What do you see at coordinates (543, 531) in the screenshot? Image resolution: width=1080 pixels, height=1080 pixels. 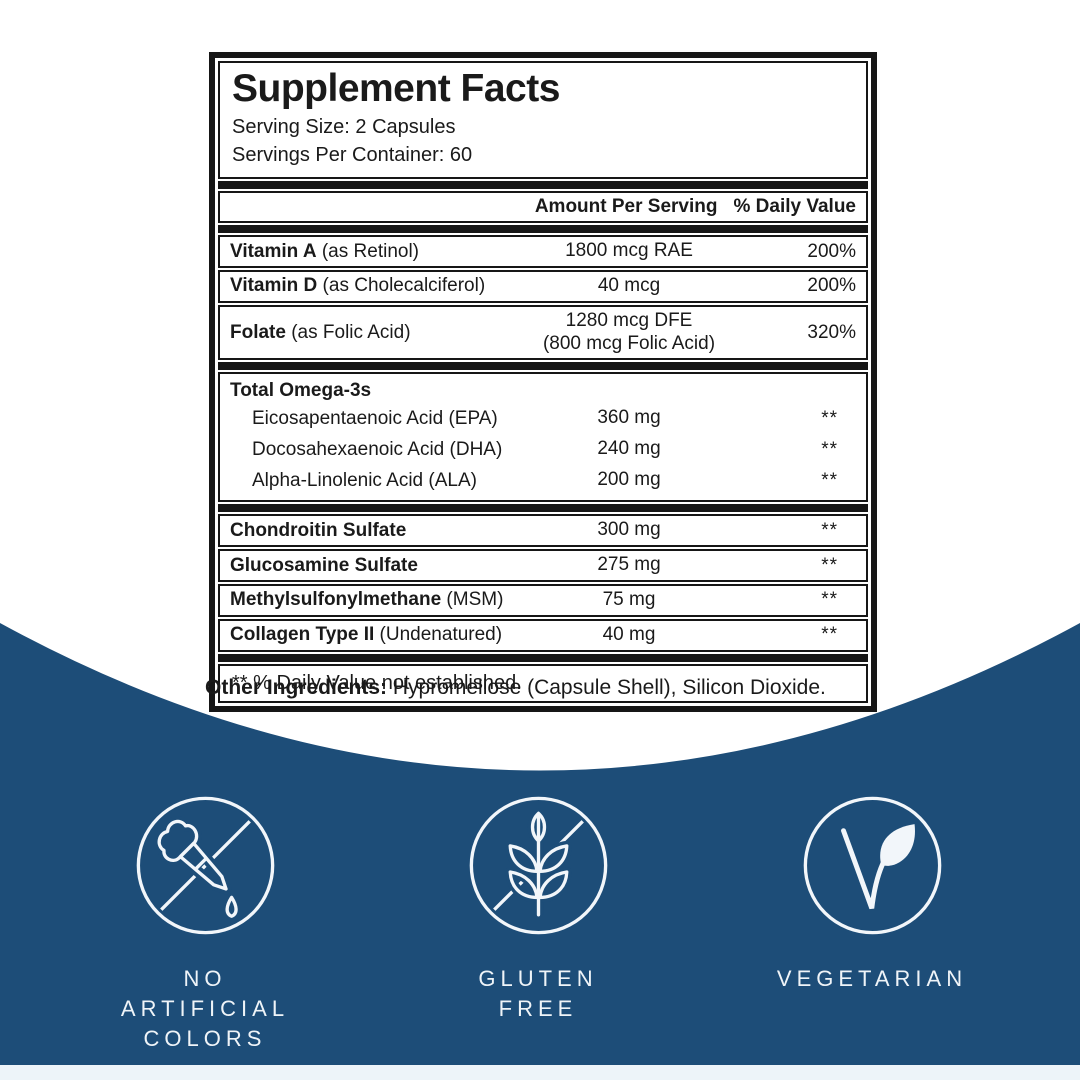 I see `nutrient-row-chondroitin: Chondroitin Sulfate 300 mg **` at bounding box center [543, 531].